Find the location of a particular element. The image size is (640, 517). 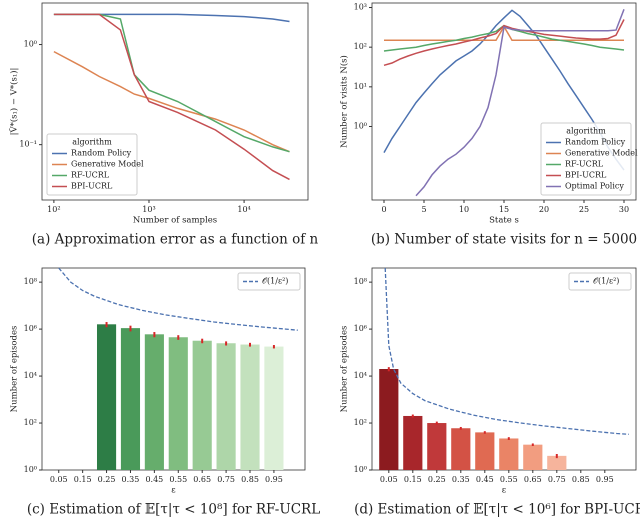

legend-label: Optimal Policy is located at coordinates (594, 186).